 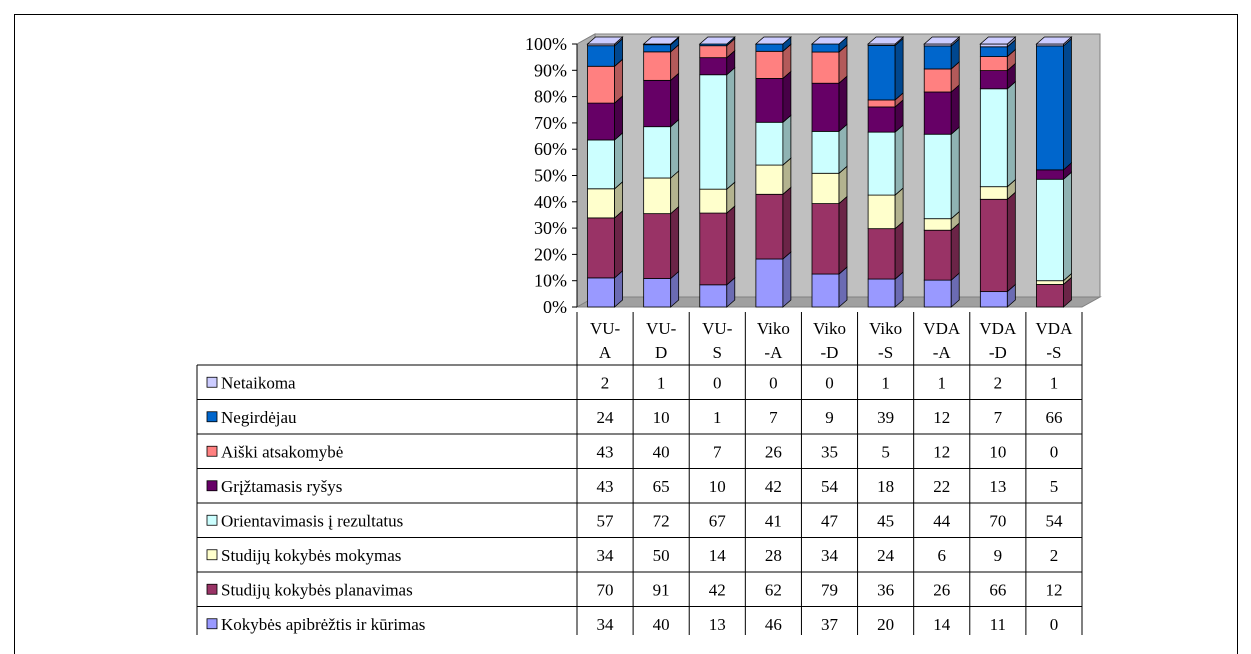 What do you see at coordinates (312, 520) in the screenshot?
I see `legend-entry: Orientavimasis į rezultatus` at bounding box center [312, 520].